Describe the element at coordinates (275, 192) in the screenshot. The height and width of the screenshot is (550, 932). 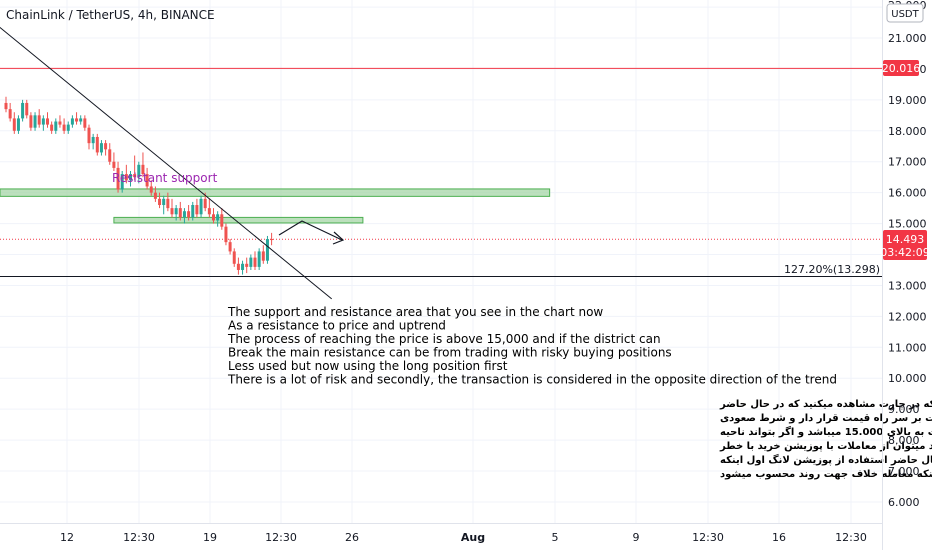
I see `resistance-zone` at that location.